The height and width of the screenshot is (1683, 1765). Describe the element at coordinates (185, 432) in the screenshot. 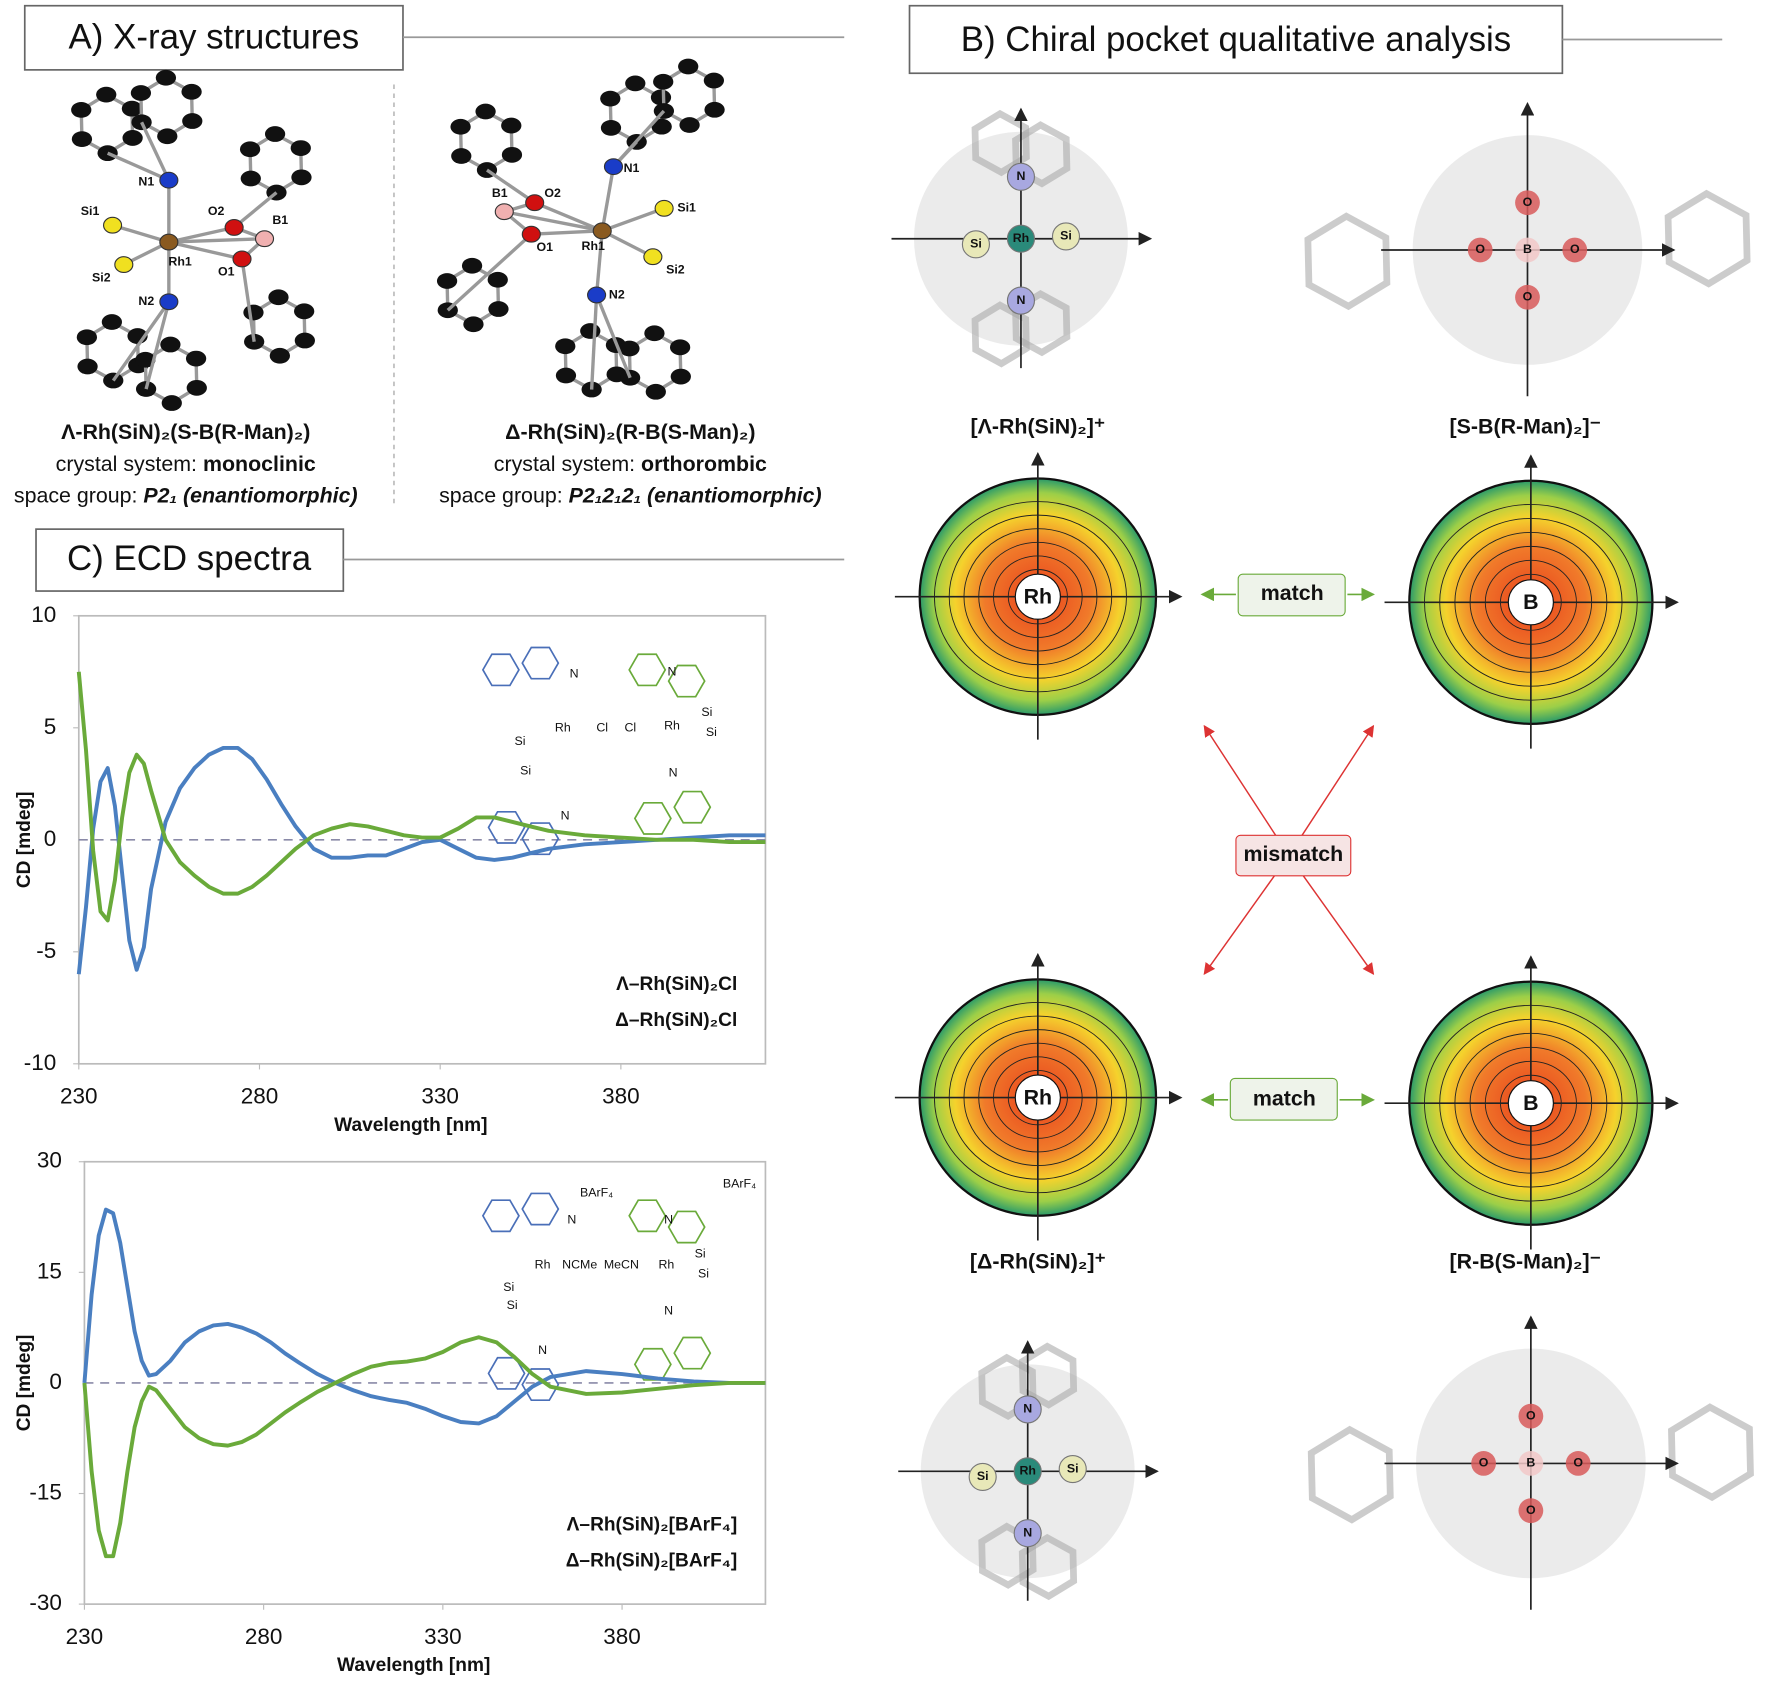

I see `structure-name: Λ-Rh(SiN)₂(S-B(R-Man)₂)` at that location.